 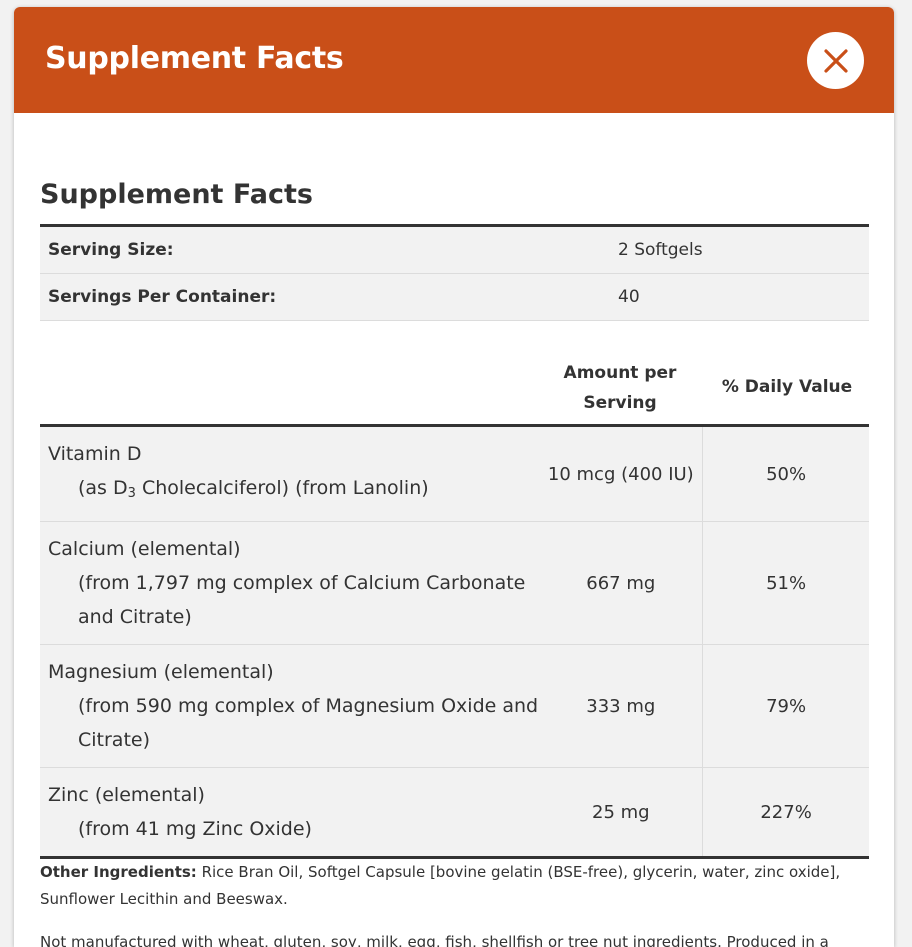 I want to click on nutrient-detail: (as D3 Cholecalciferol) (from Lanolin), so click(x=253, y=489).